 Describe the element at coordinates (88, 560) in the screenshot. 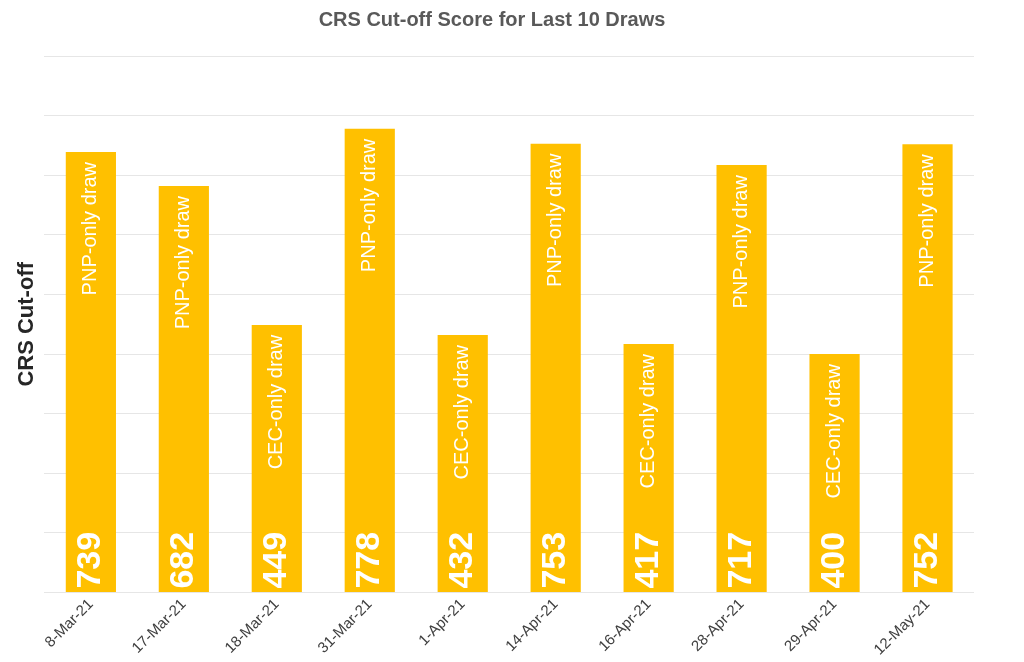

I see `data-label: 739` at that location.